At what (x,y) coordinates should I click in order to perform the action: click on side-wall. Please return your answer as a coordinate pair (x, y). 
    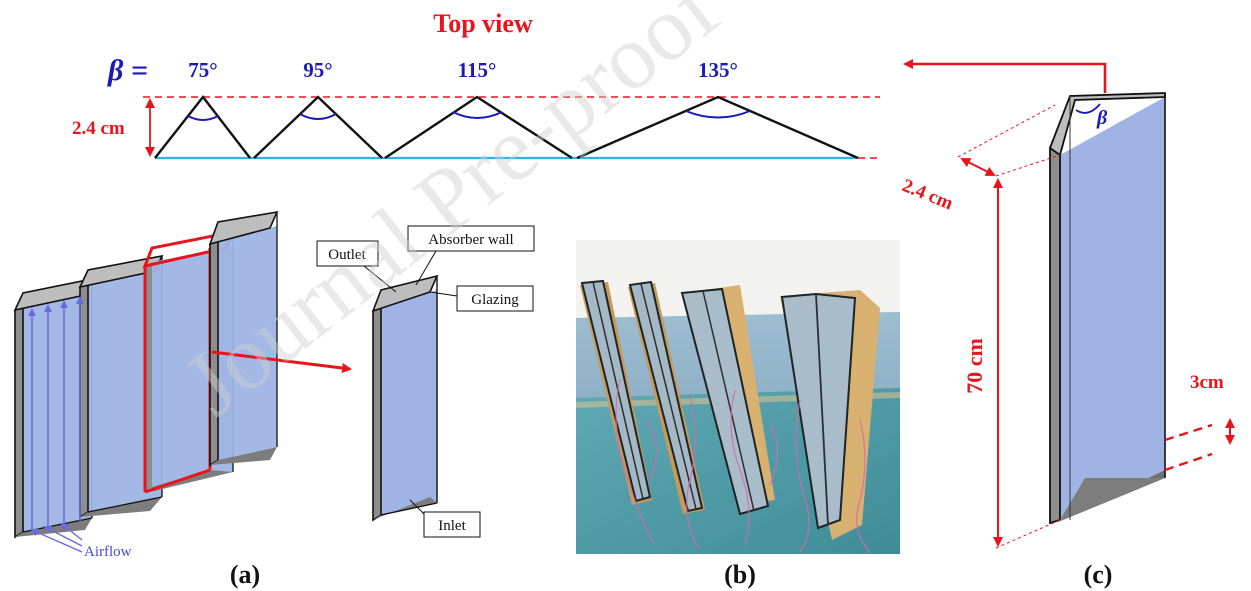
    Looking at the image, I should click on (1055, 335).